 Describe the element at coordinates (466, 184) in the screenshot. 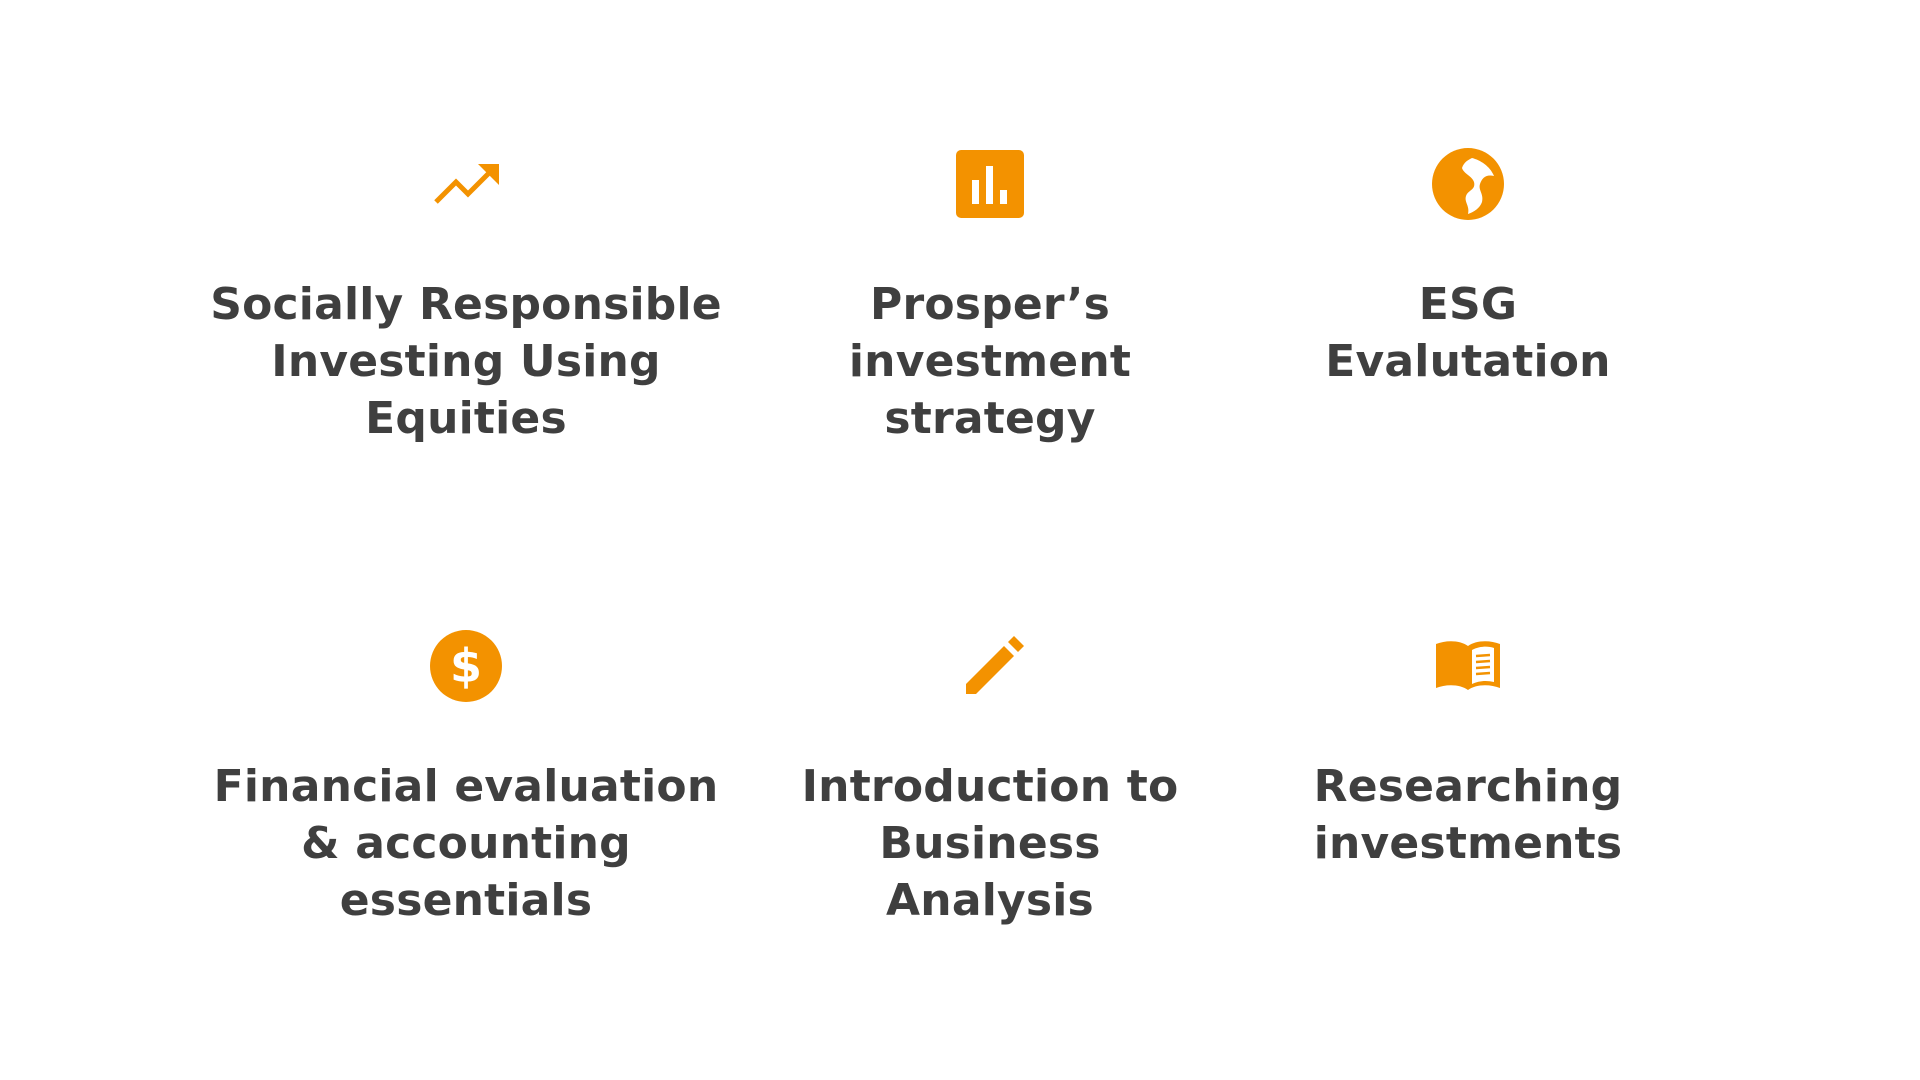

I see `trending-up-icon` at that location.